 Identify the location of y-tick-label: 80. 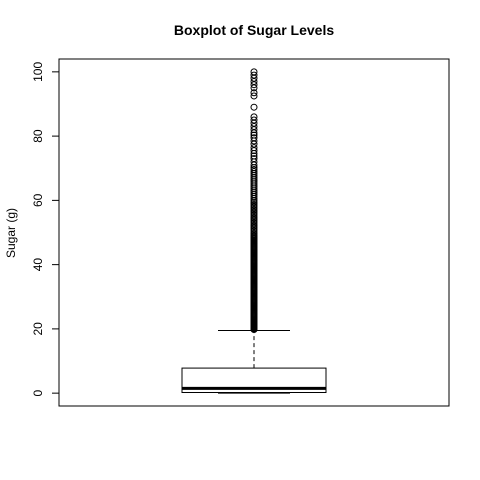
(38, 136).